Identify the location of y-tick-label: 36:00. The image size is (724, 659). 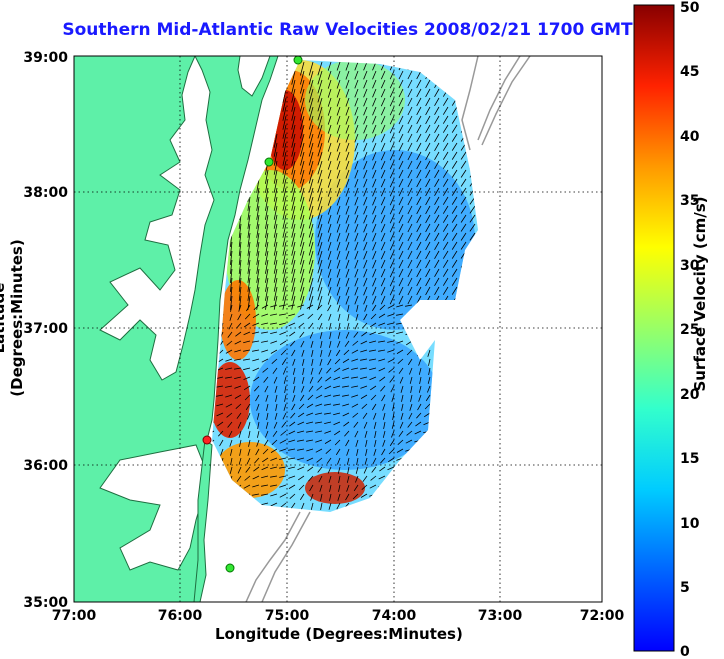
(45, 466).